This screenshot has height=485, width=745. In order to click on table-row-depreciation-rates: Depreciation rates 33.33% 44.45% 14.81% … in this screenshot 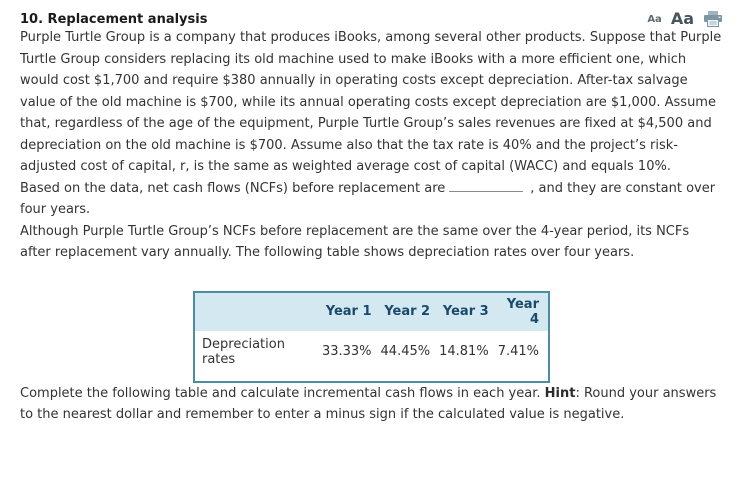, I will do `click(371, 351)`.